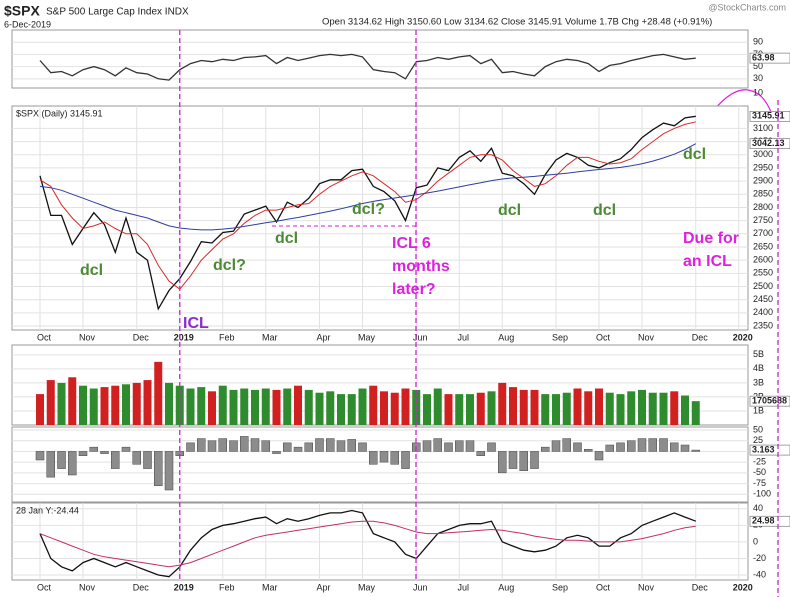 The height and width of the screenshot is (597, 790). Describe the element at coordinates (196, 323) in the screenshot. I see `annotation: ICL` at that location.